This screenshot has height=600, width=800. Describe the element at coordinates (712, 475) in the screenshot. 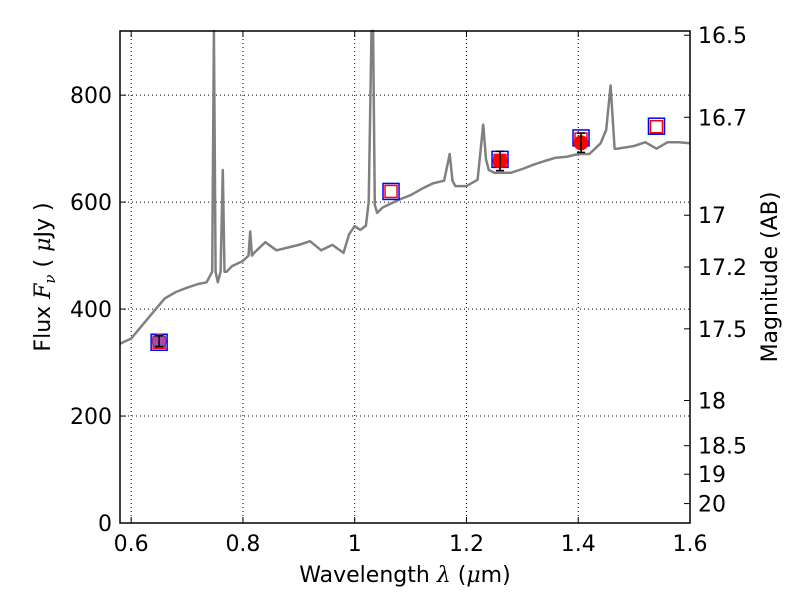

I see `right-tick-label: 19` at that location.